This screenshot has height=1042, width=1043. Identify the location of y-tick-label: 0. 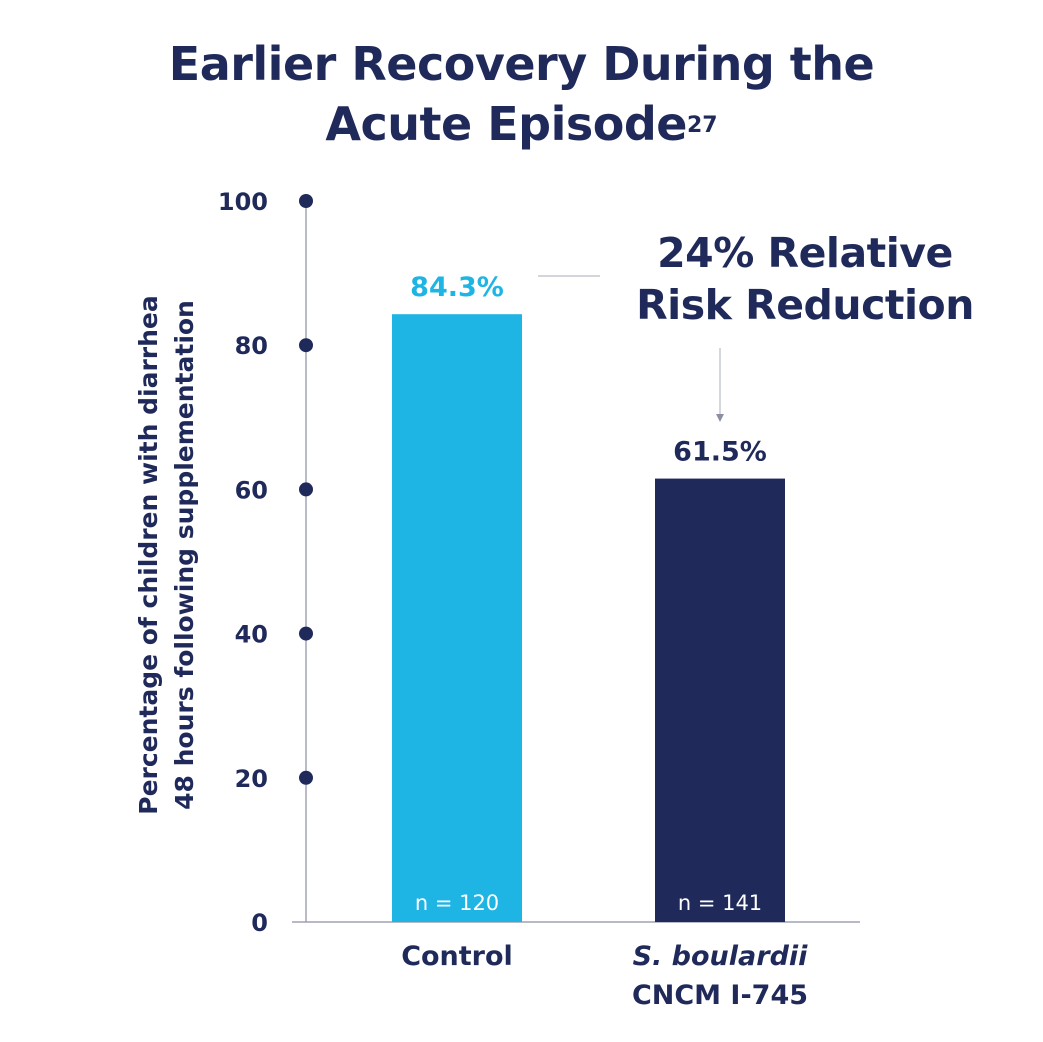
(259, 923).